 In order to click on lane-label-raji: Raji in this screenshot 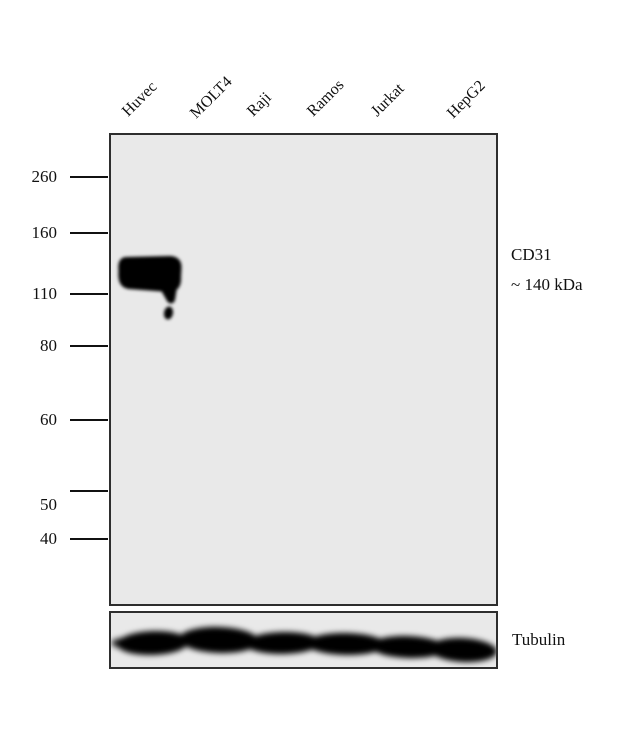, I will do `click(259, 104)`.